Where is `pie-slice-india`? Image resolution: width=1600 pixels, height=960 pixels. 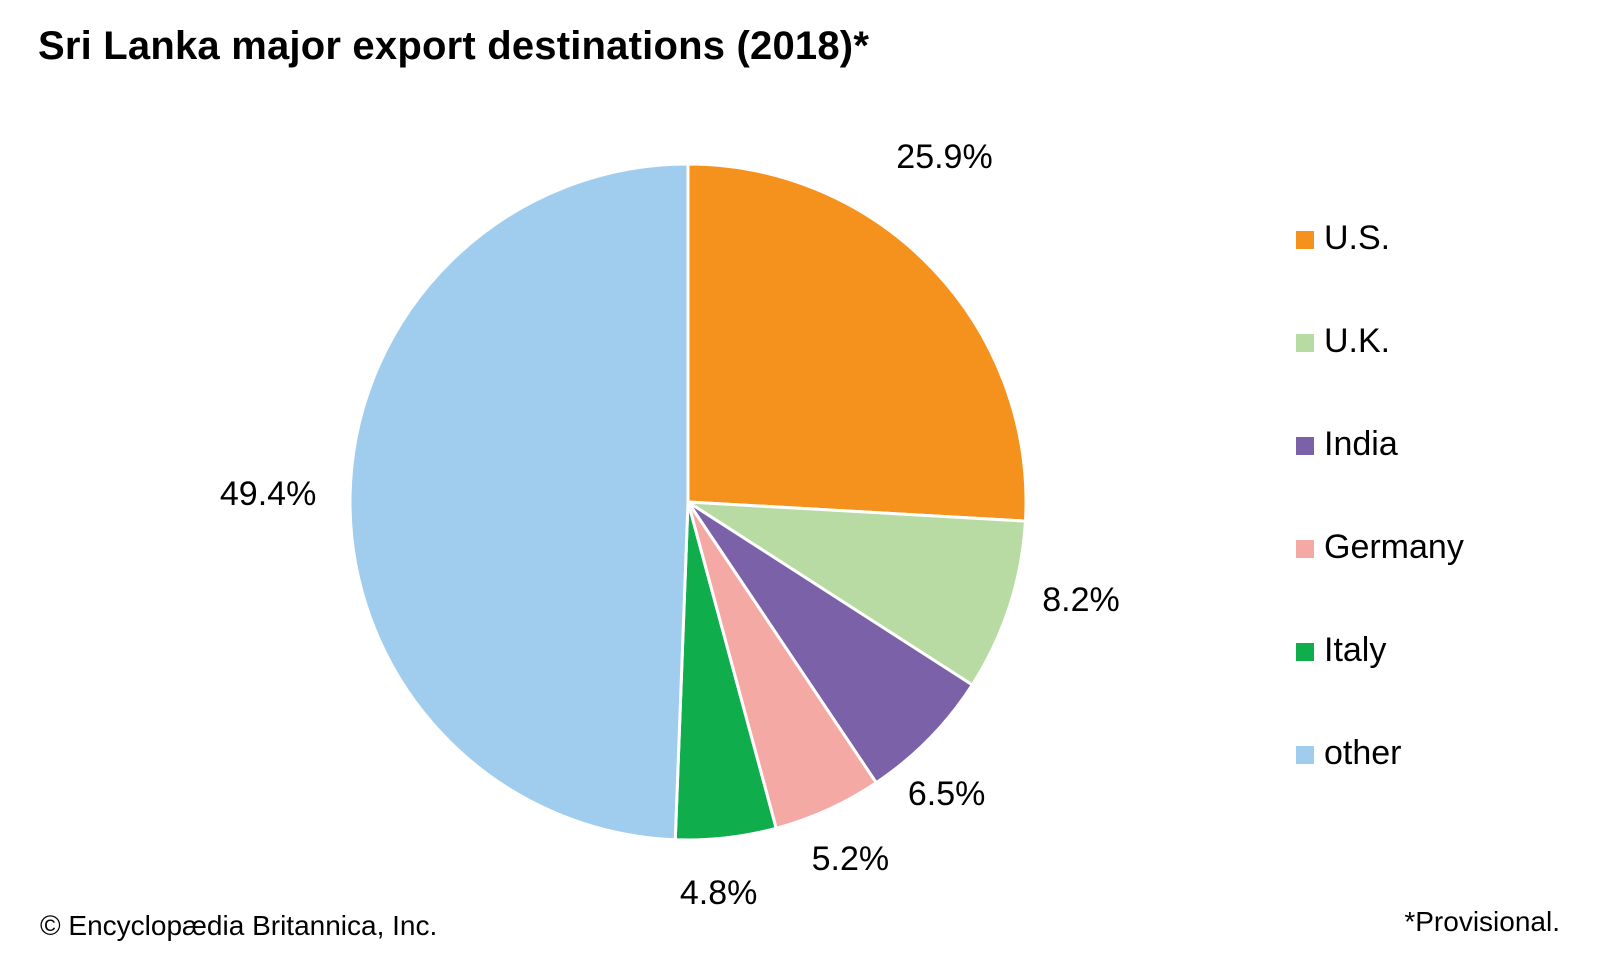 pie-slice-india is located at coordinates (830, 642).